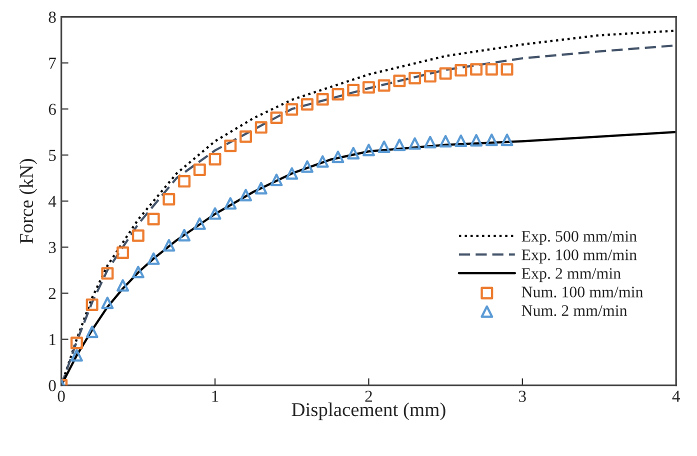 This screenshot has height=456, width=697. What do you see at coordinates (53, 340) in the screenshot?
I see `y-tick-label: 1` at bounding box center [53, 340].